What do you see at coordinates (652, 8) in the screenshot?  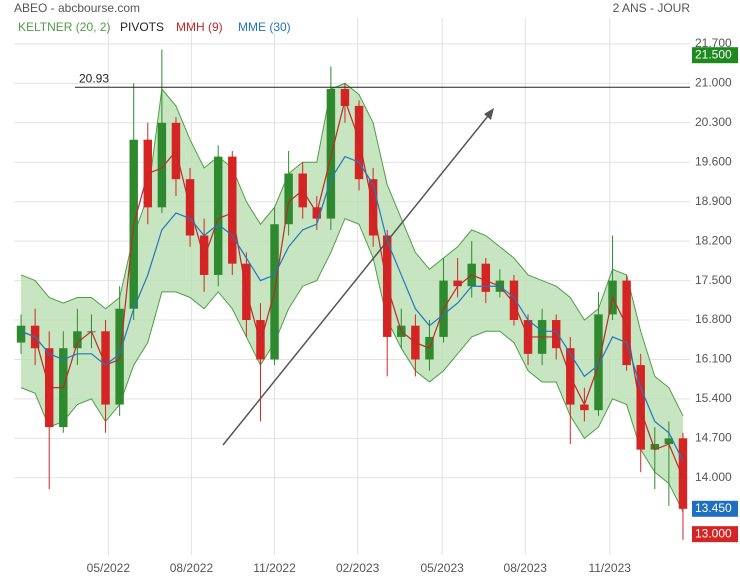 I see `chart-subtitle: 2 ANS - JOUR` at bounding box center [652, 8].